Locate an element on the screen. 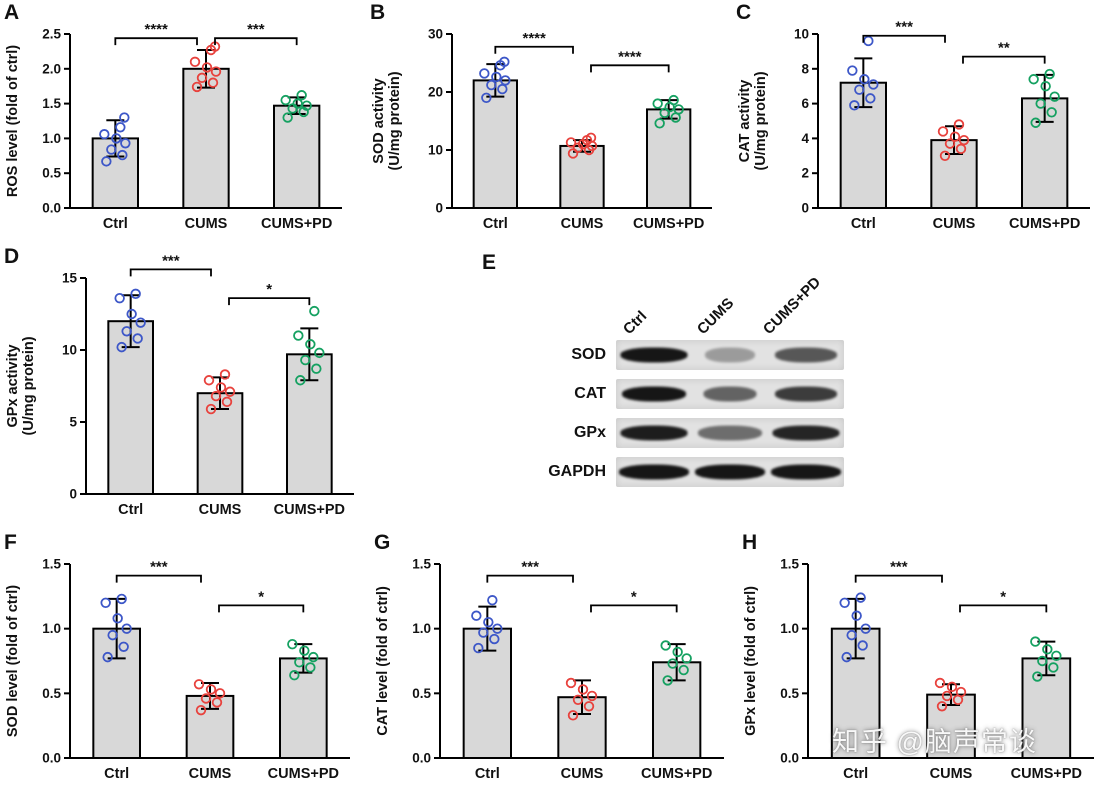 This screenshot has height=788, width=1108. svg-text: GPx activity is located at coordinates (13, 385).